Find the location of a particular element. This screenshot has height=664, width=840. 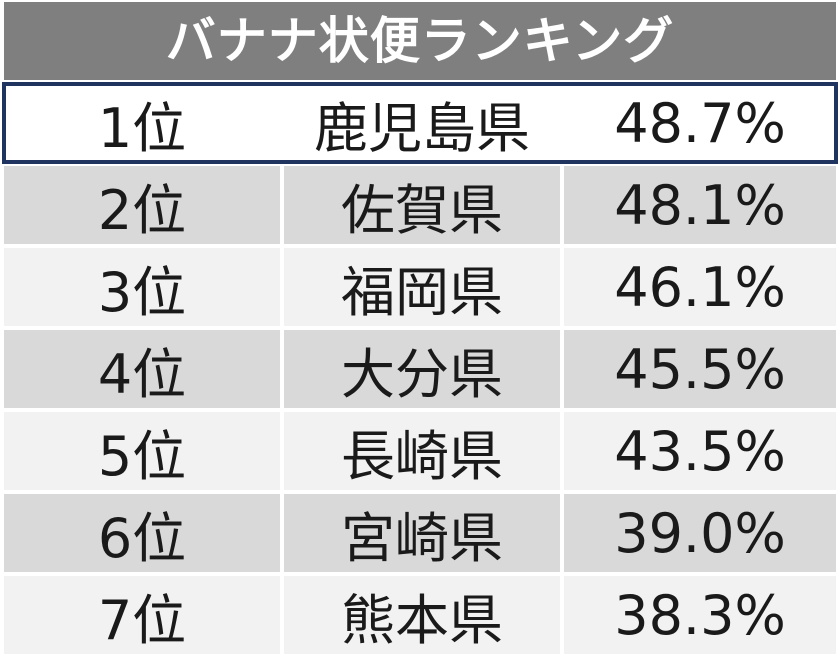

table-row-3: 3位 福岡県 46.1% is located at coordinates (420, 287).